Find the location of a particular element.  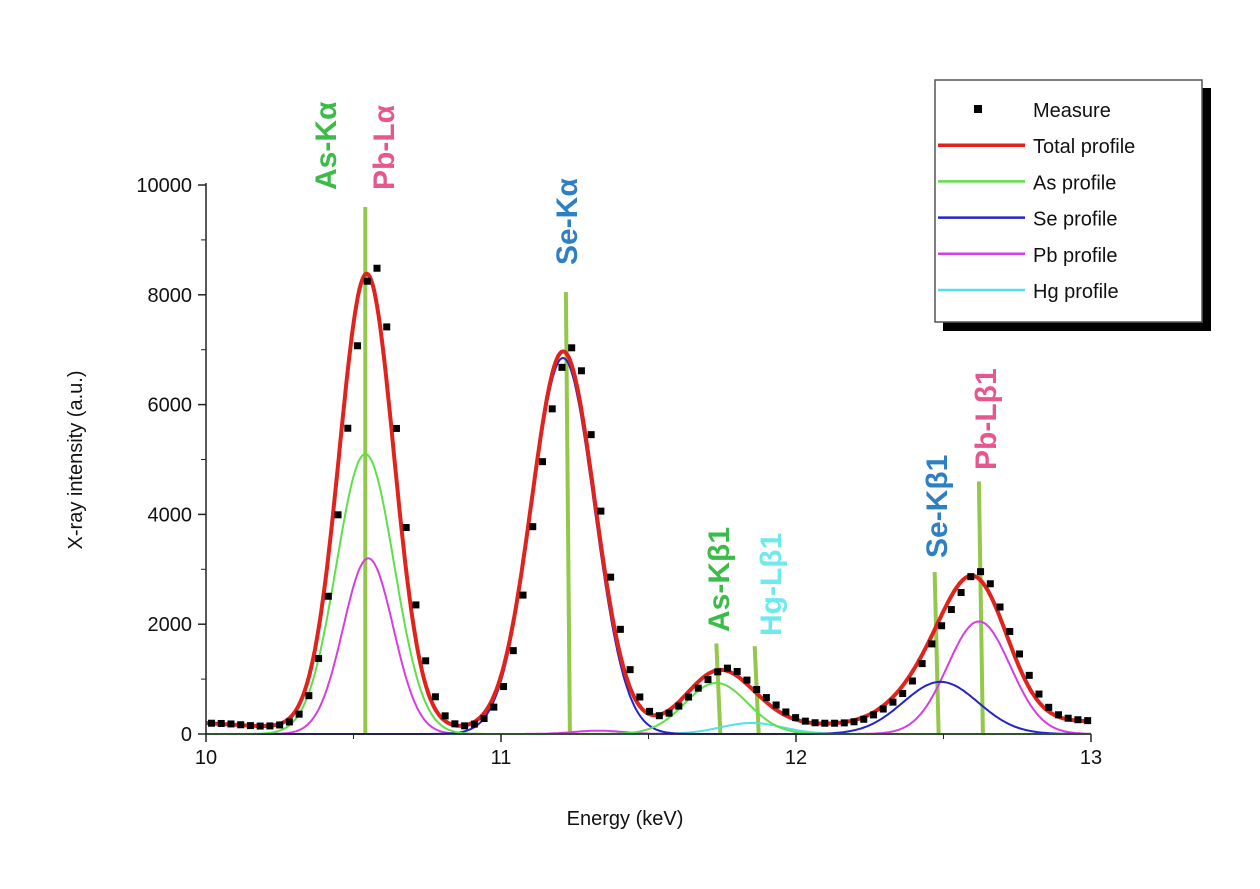

legend-label: Se profile is located at coordinates (1075, 220).